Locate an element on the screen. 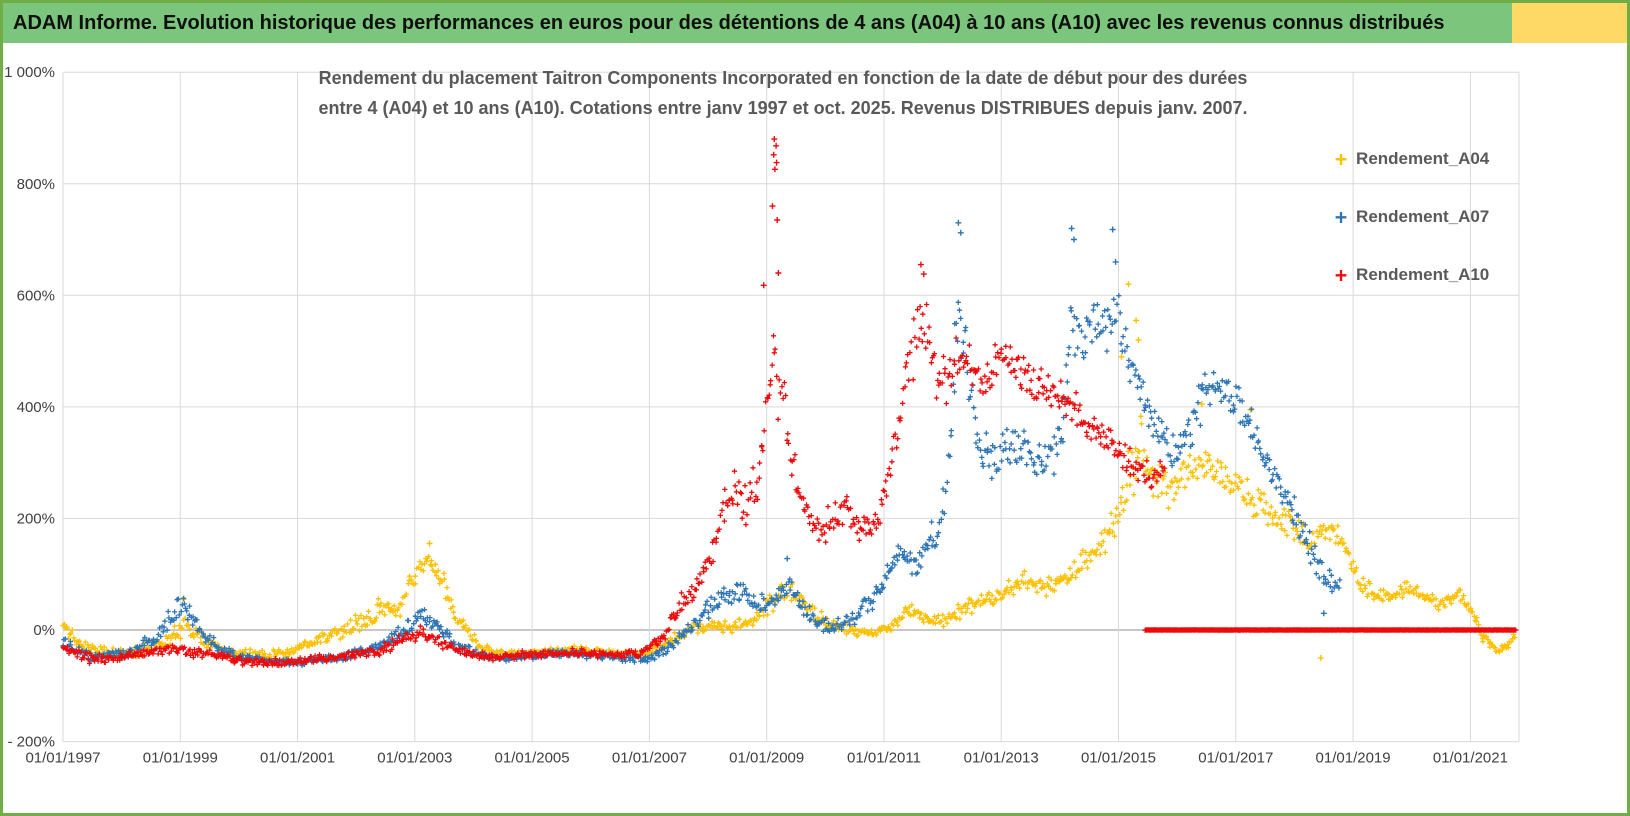 Image resolution: width=1630 pixels, height=816 pixels. header-corner-cell is located at coordinates (1569, 23).